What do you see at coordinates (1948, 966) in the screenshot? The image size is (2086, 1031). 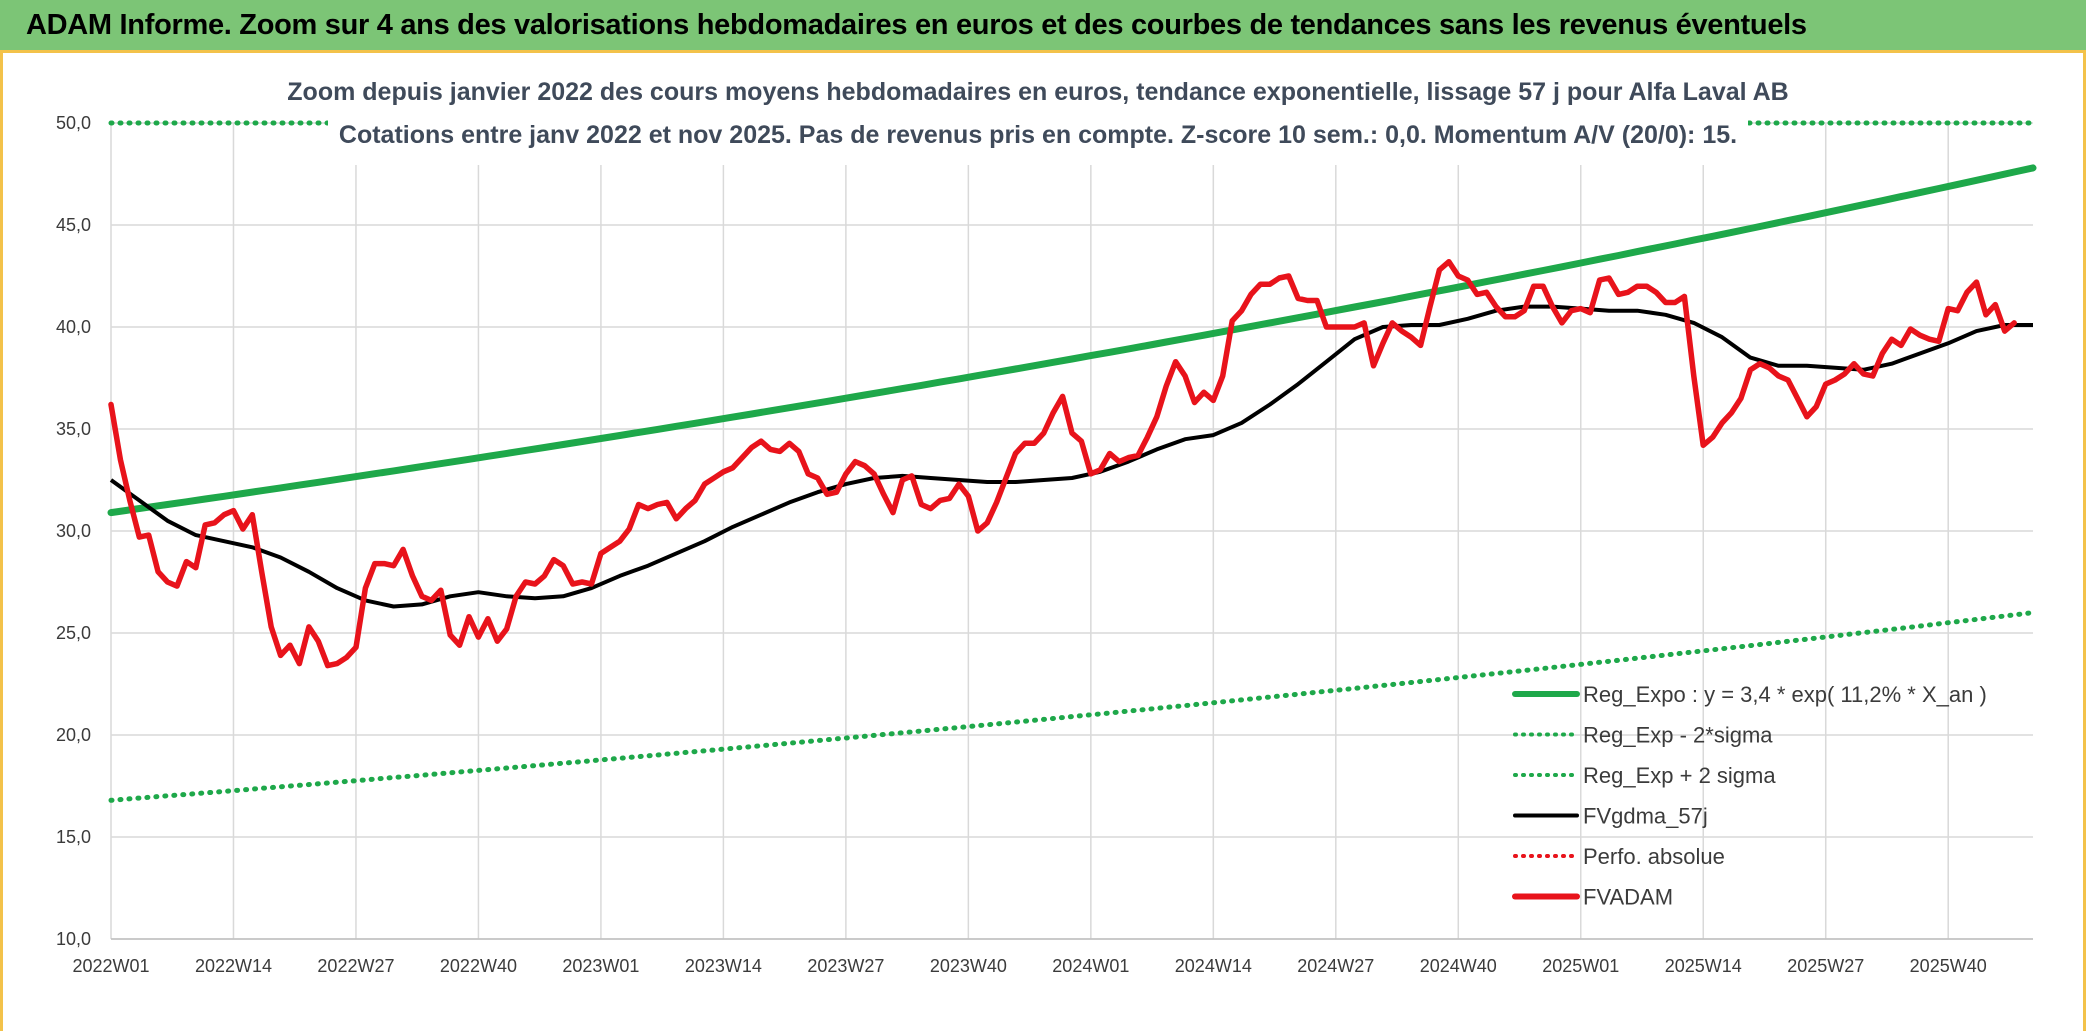 I see `x-tick-label: 2025W40` at bounding box center [1948, 966].